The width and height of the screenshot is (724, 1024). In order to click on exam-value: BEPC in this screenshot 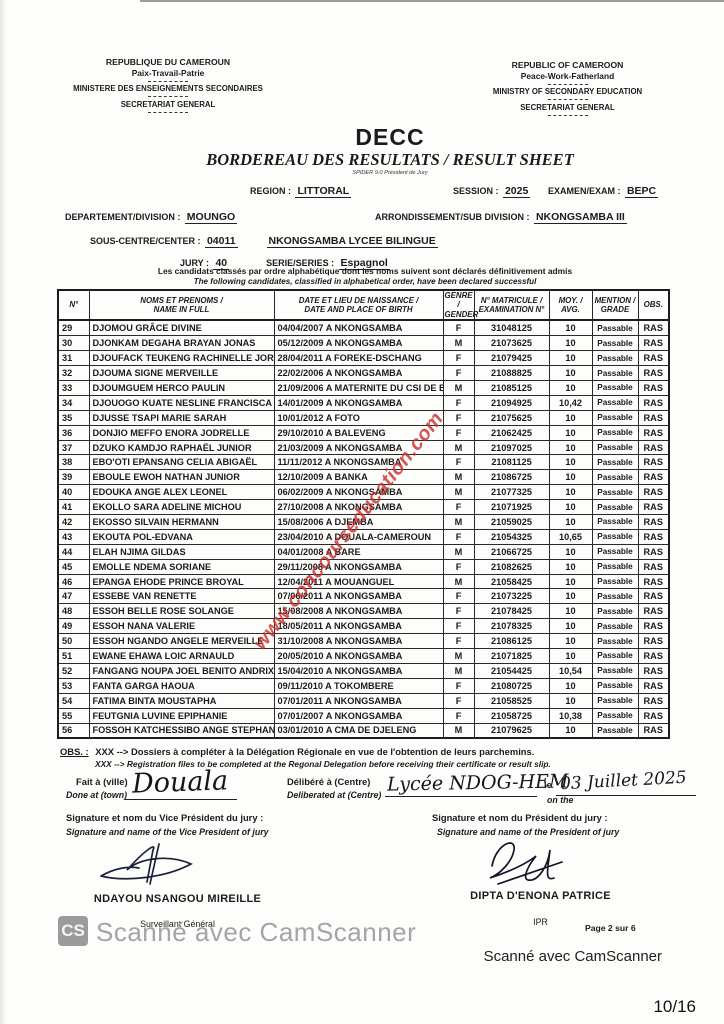, I will do `click(641, 191)`.